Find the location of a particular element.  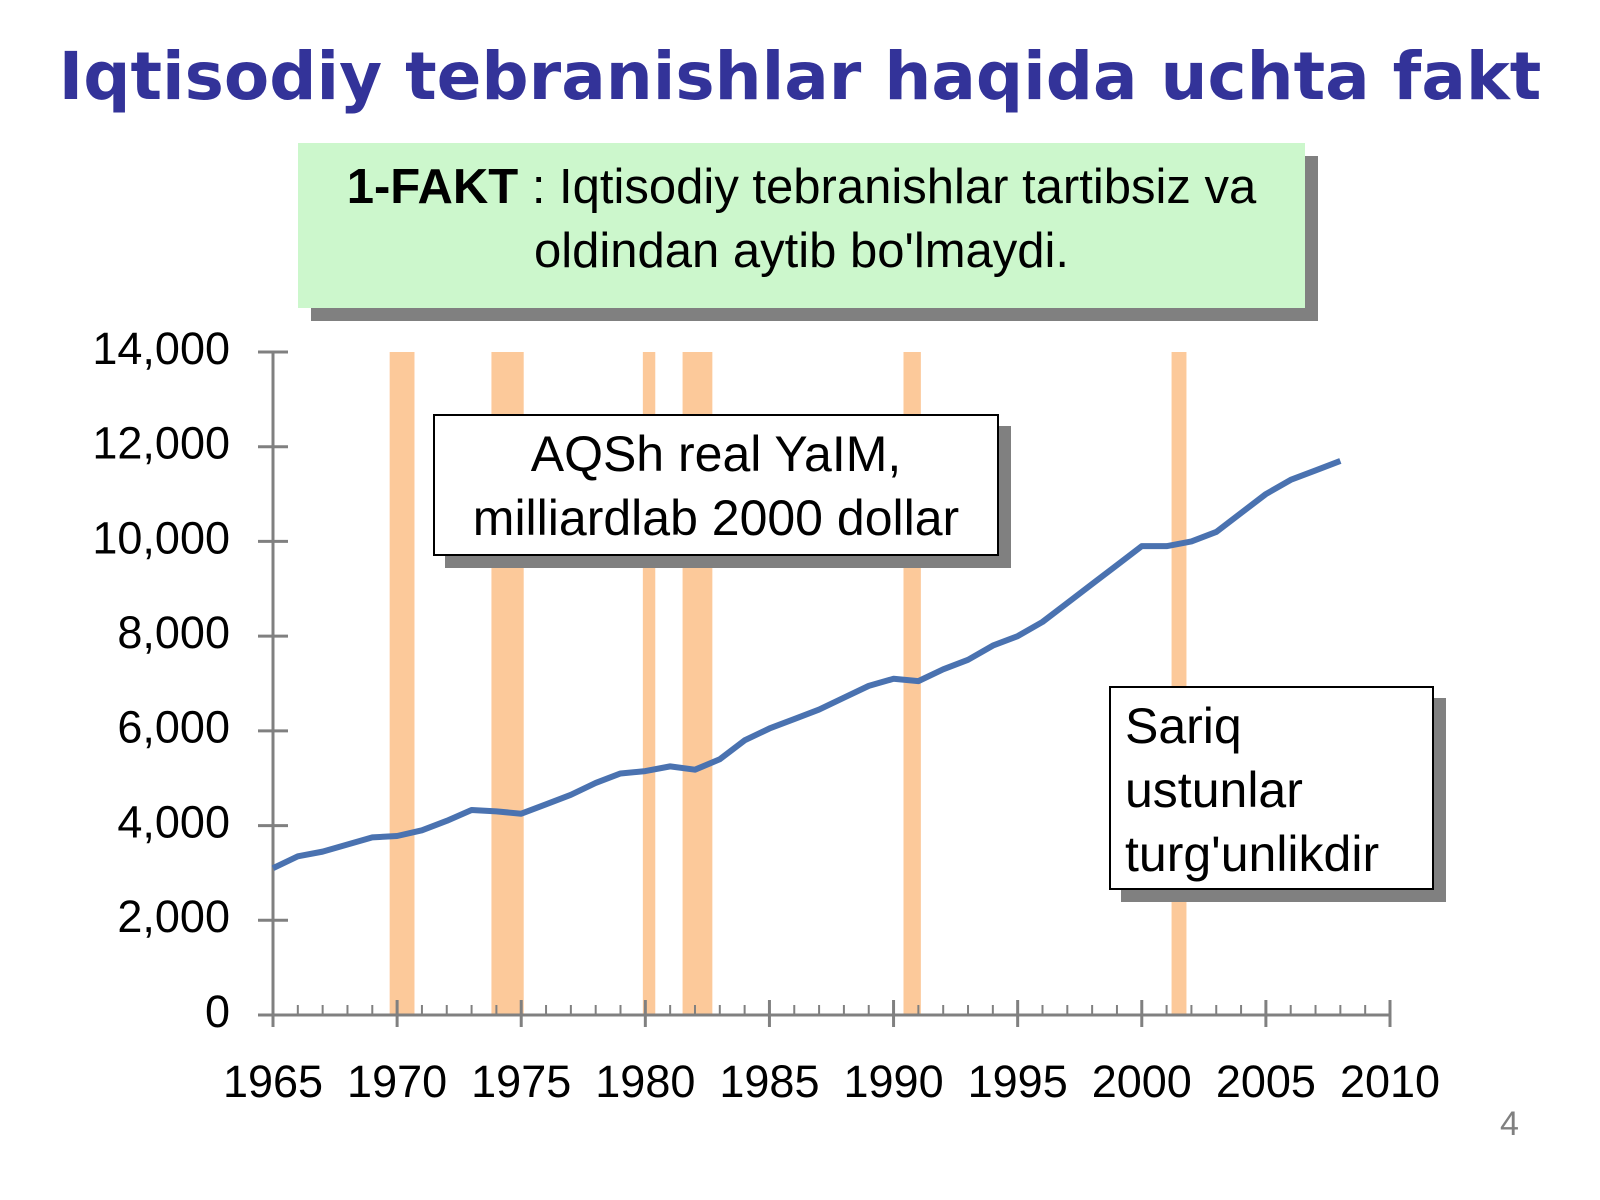

x-tick-label: 1985 is located at coordinates (769, 1081).